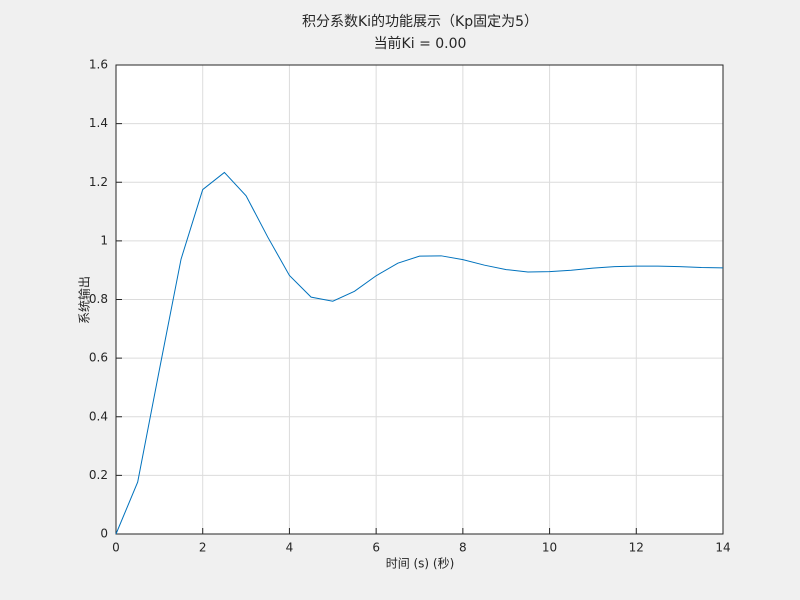  I want to click on y-tick-label: 0.6, so click(98, 358).